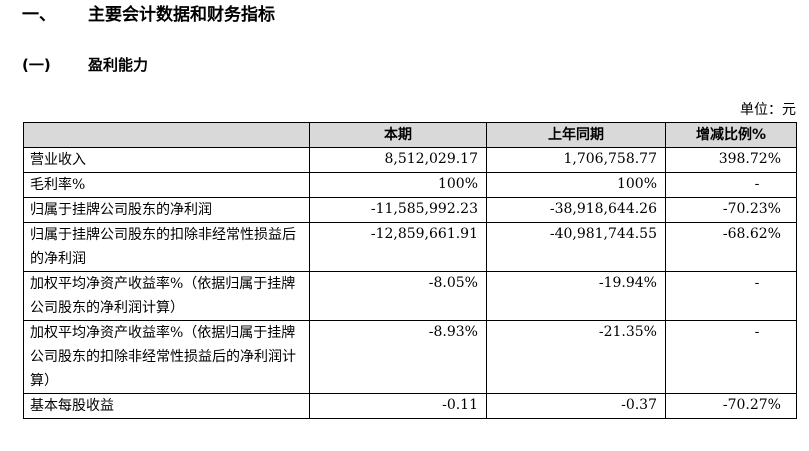  Describe the element at coordinates (166, 406) in the screenshot. I see `row-label: 基本每股收益` at that location.